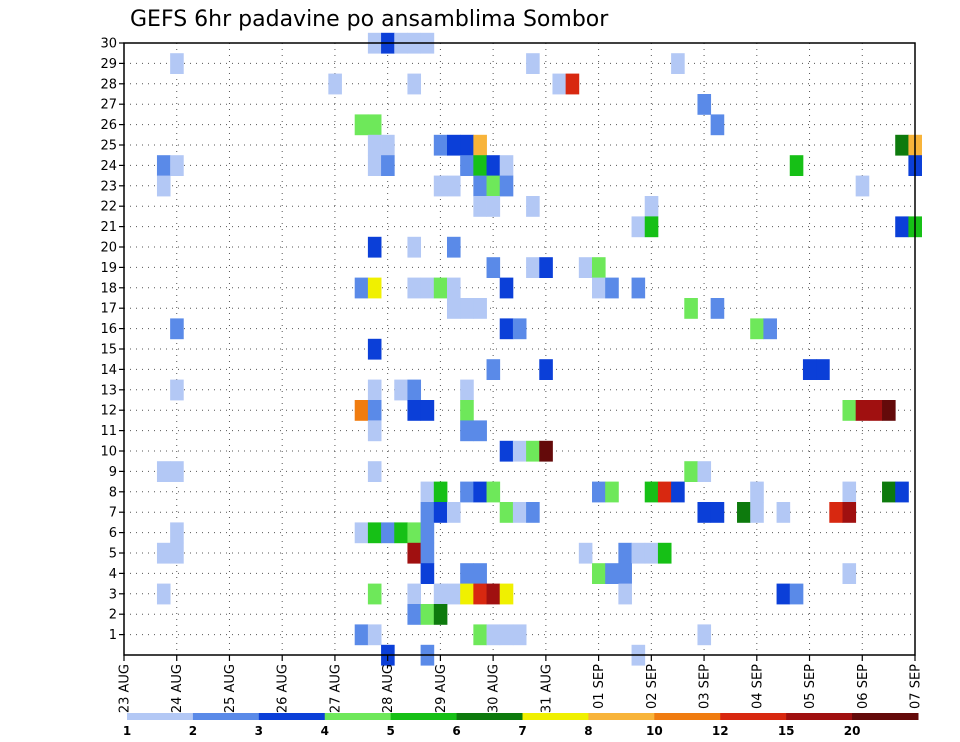 The image size is (960, 742). I want to click on x-tick-label: 05 SEP, so click(810, 686).